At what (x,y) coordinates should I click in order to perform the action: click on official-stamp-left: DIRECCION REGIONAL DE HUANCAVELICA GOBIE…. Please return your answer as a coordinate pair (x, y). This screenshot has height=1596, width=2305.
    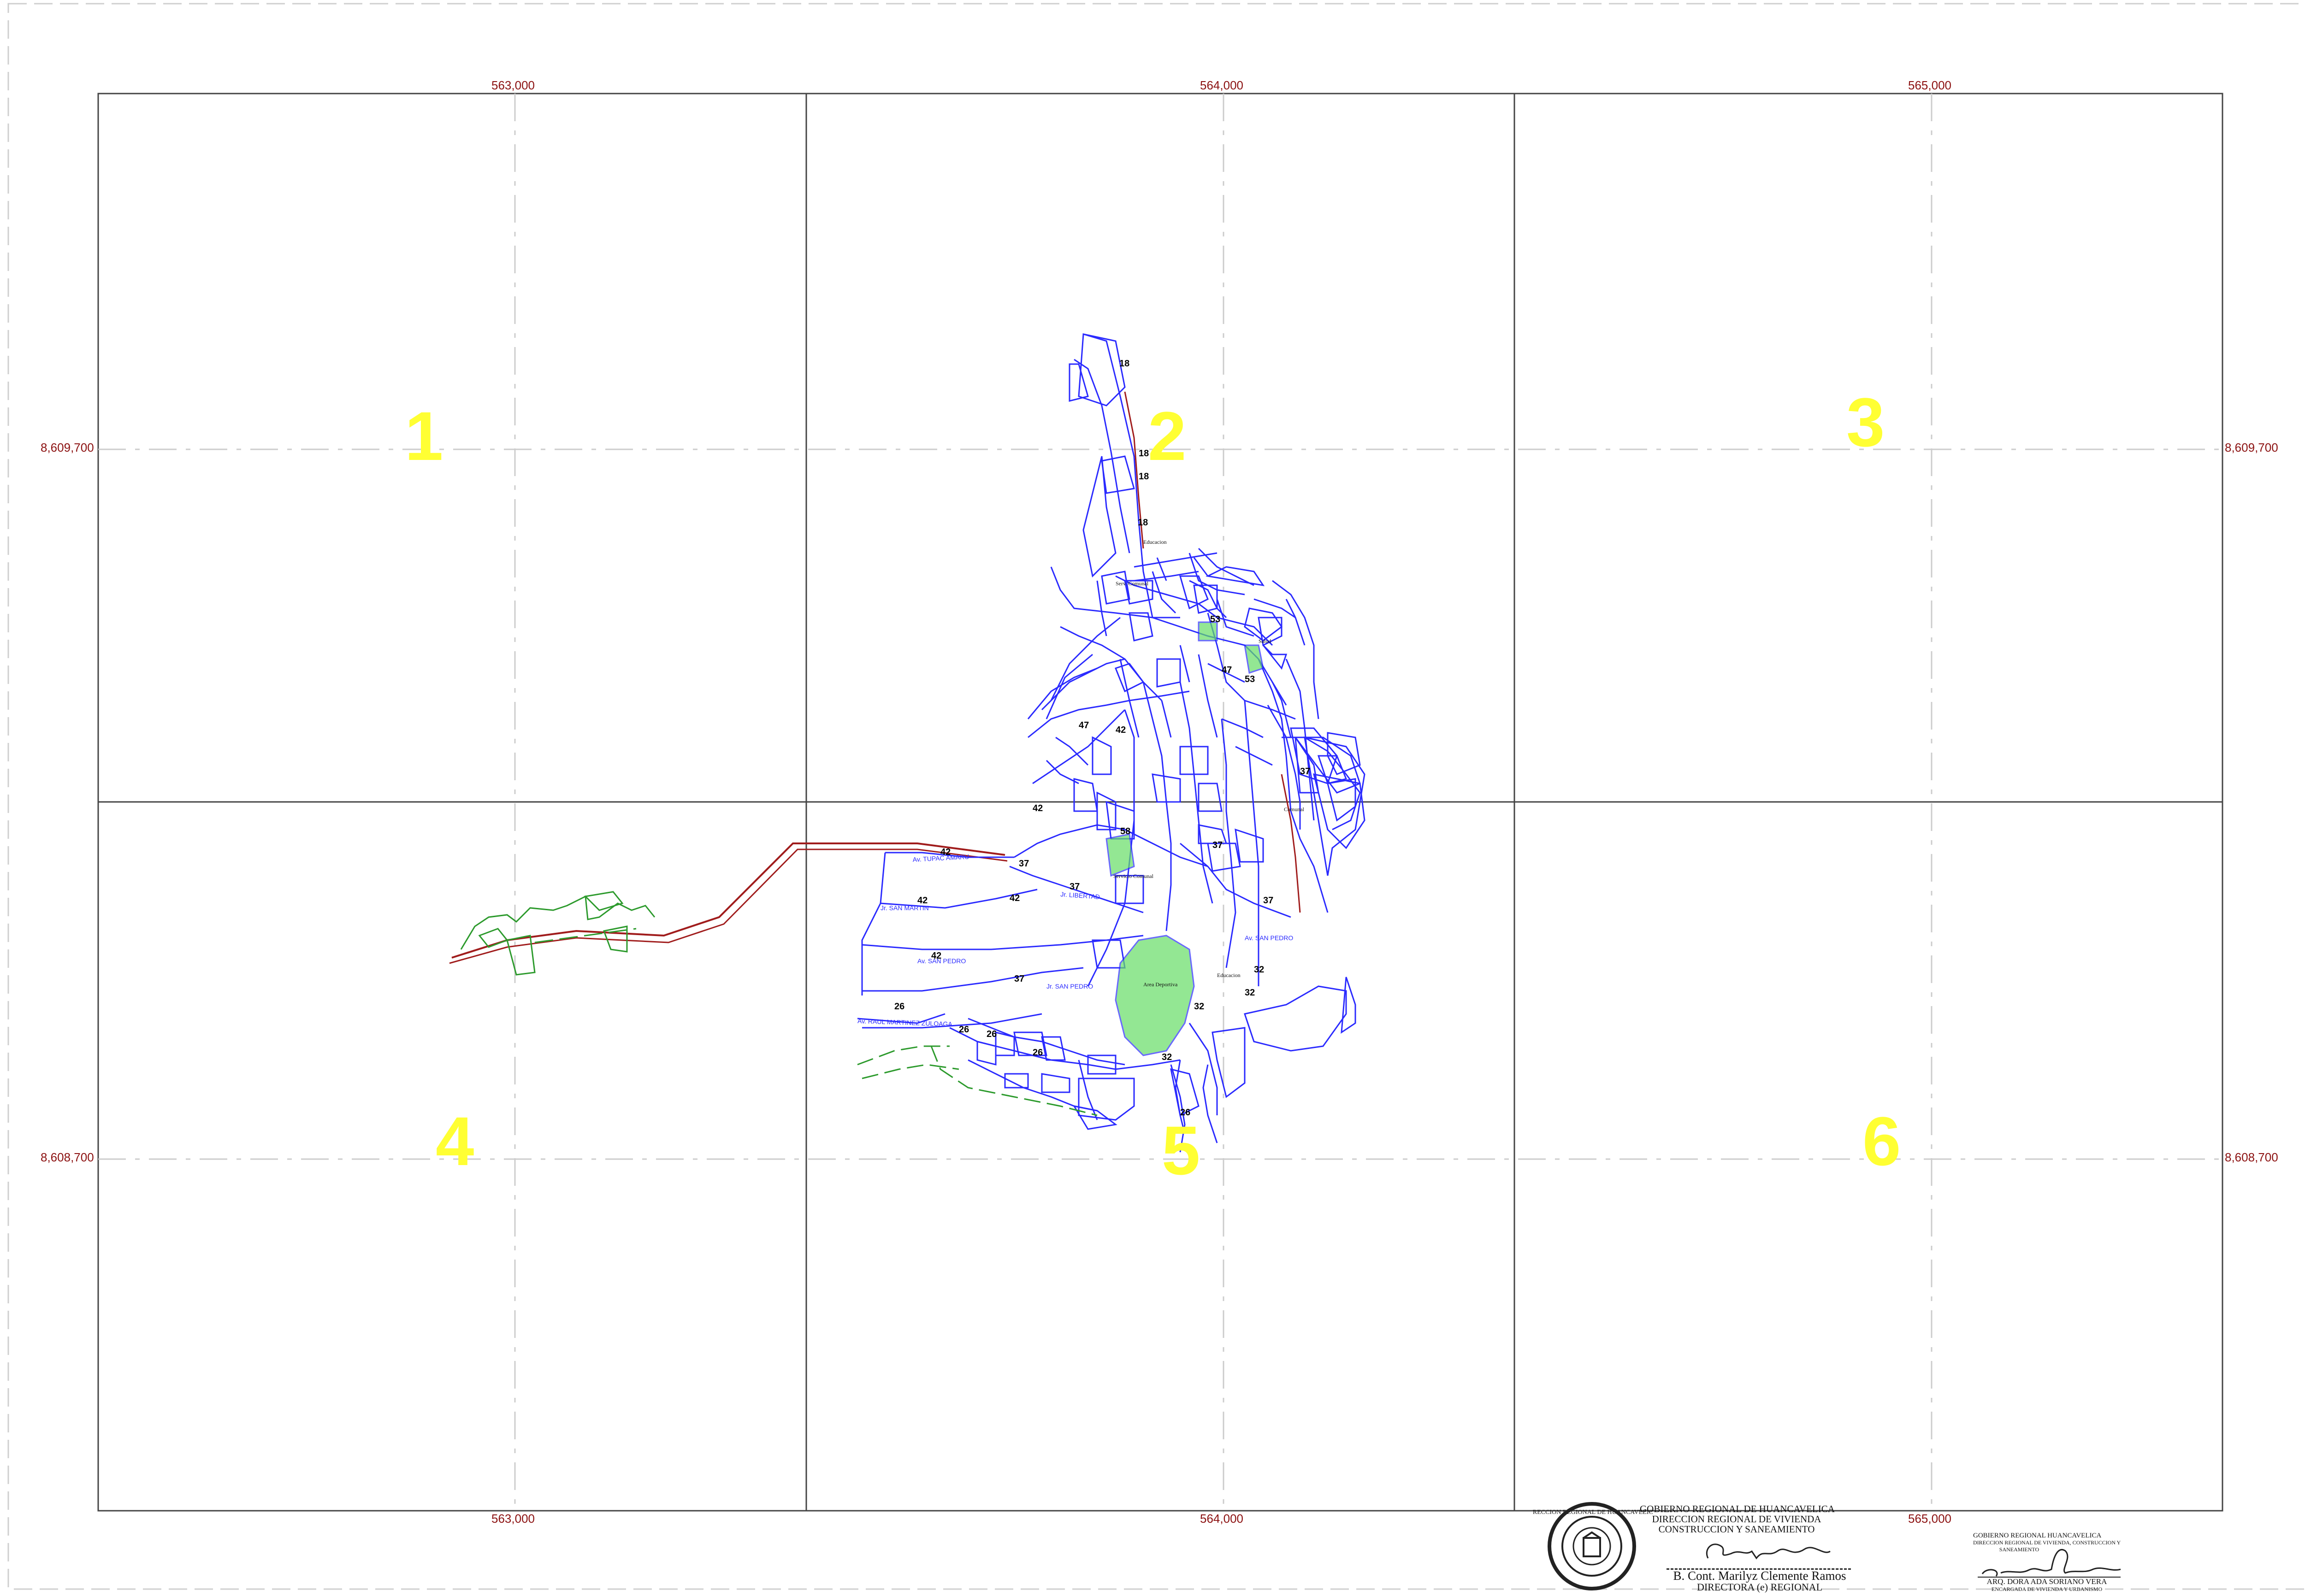
    Looking at the image, I should click on (1715, 1546).